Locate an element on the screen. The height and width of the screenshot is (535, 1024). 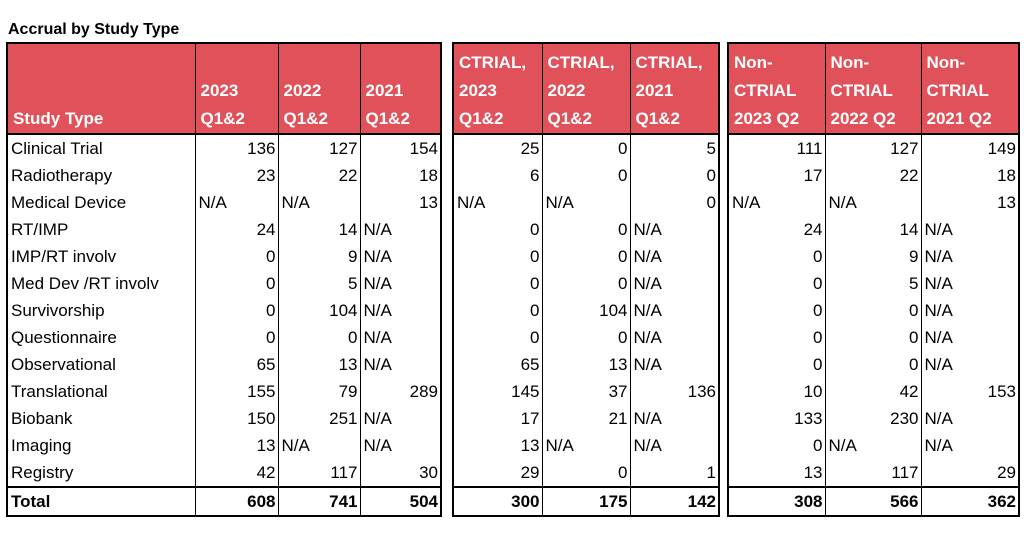
table-row: Questionnaire 0 0 N/A is located at coordinates (224, 337).